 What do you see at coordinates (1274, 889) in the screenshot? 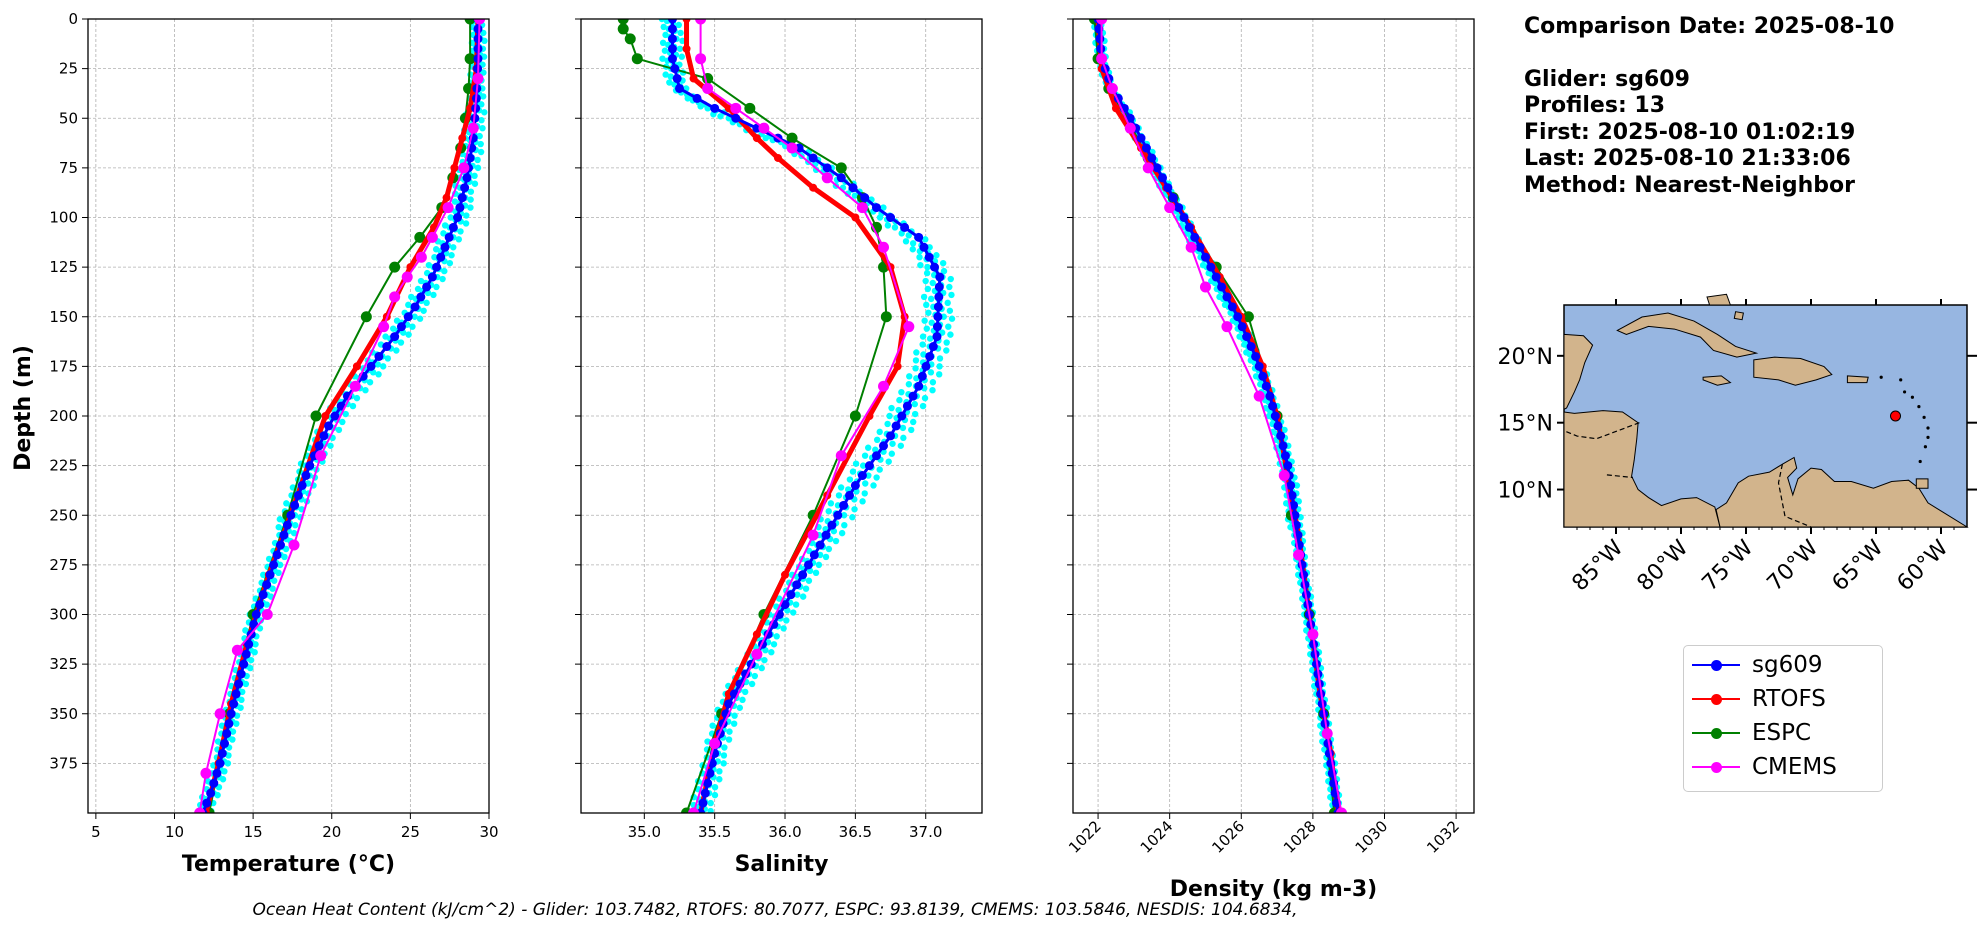
I see `x-axis-label: Density (kg m-3)` at bounding box center [1274, 889].